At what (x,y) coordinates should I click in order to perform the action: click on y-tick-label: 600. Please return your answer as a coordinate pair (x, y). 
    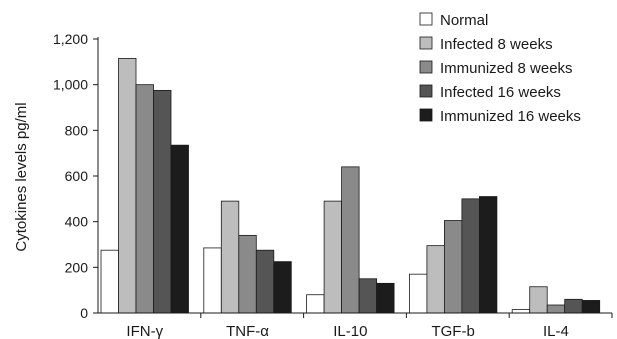
    Looking at the image, I should click on (77, 176).